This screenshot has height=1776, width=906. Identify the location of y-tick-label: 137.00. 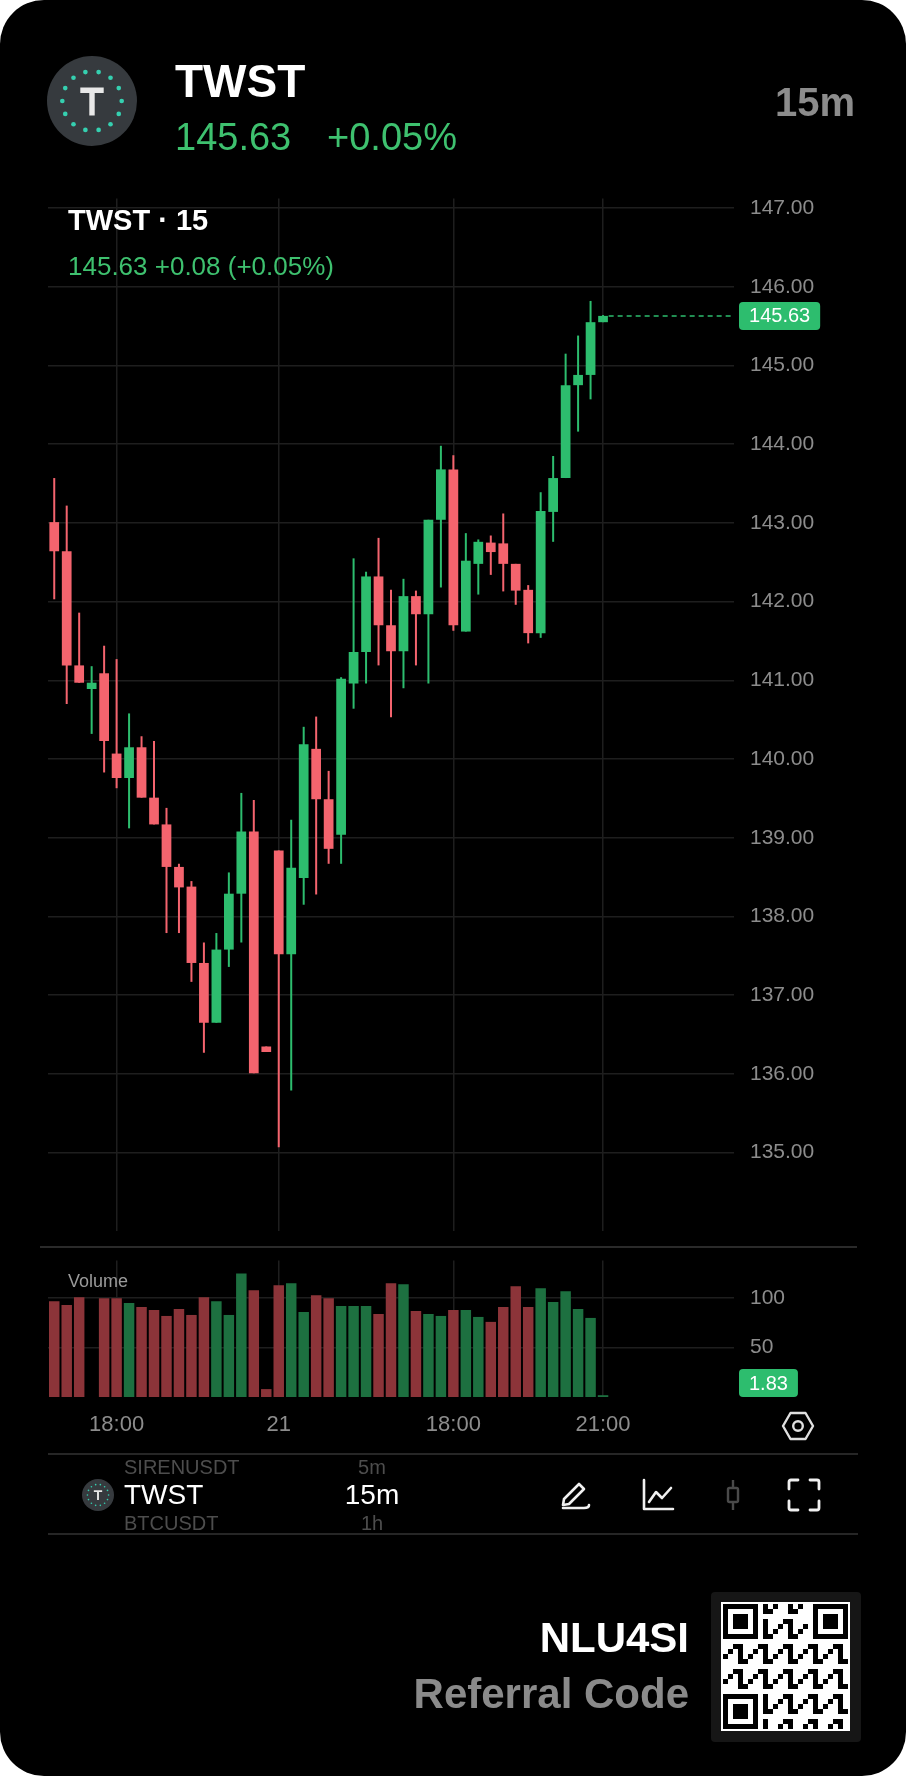
(782, 994).